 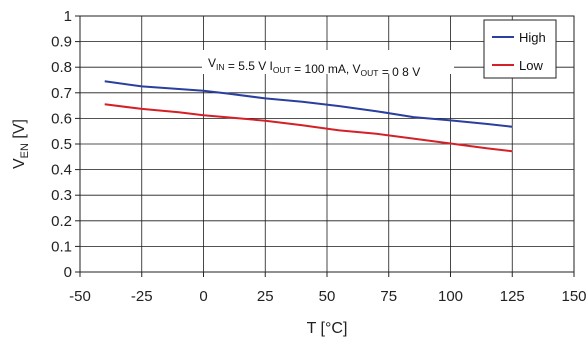 I want to click on y-axis-ticks: 0 0.1 0.2 0.3 0.4 0.5 0.6 0.7 0.8 0.9 1, so click(x=65, y=144).